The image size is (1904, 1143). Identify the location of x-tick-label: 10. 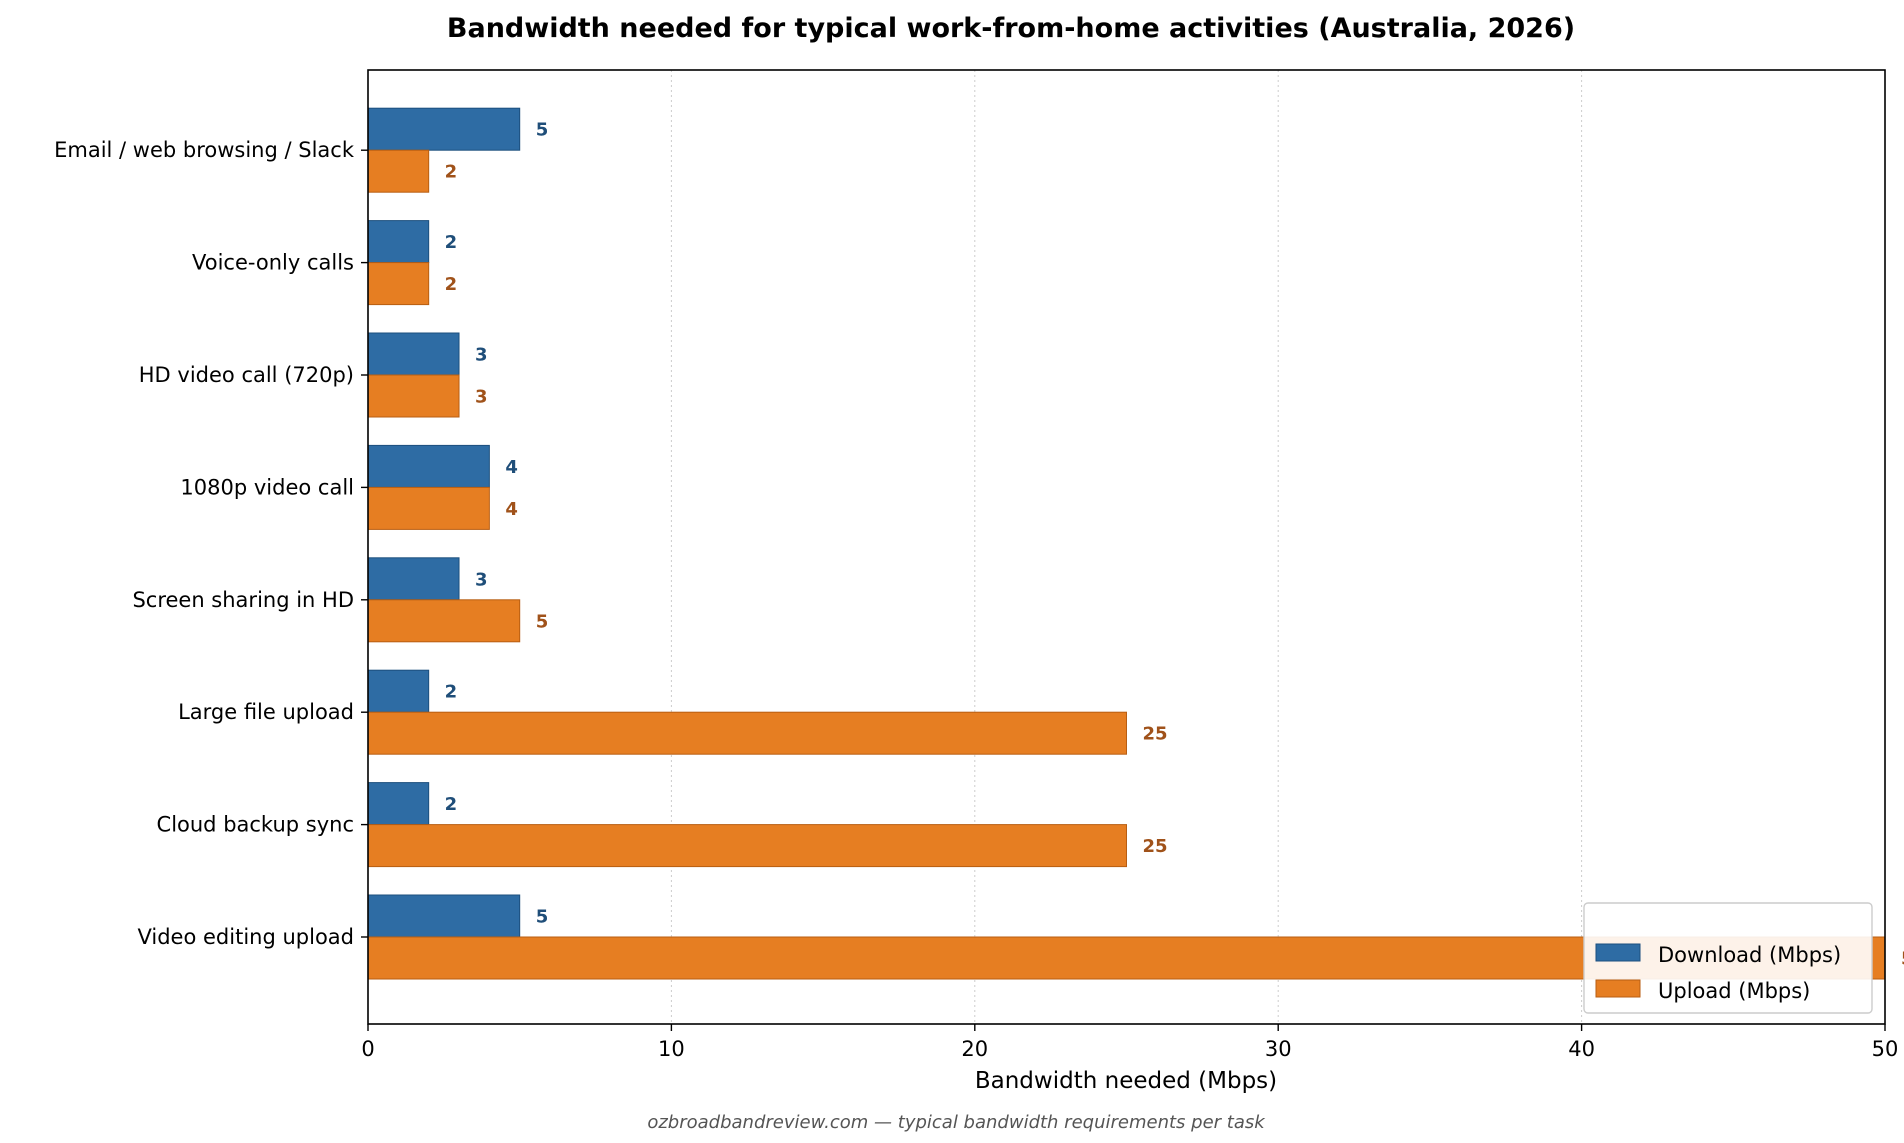
(671, 1049).